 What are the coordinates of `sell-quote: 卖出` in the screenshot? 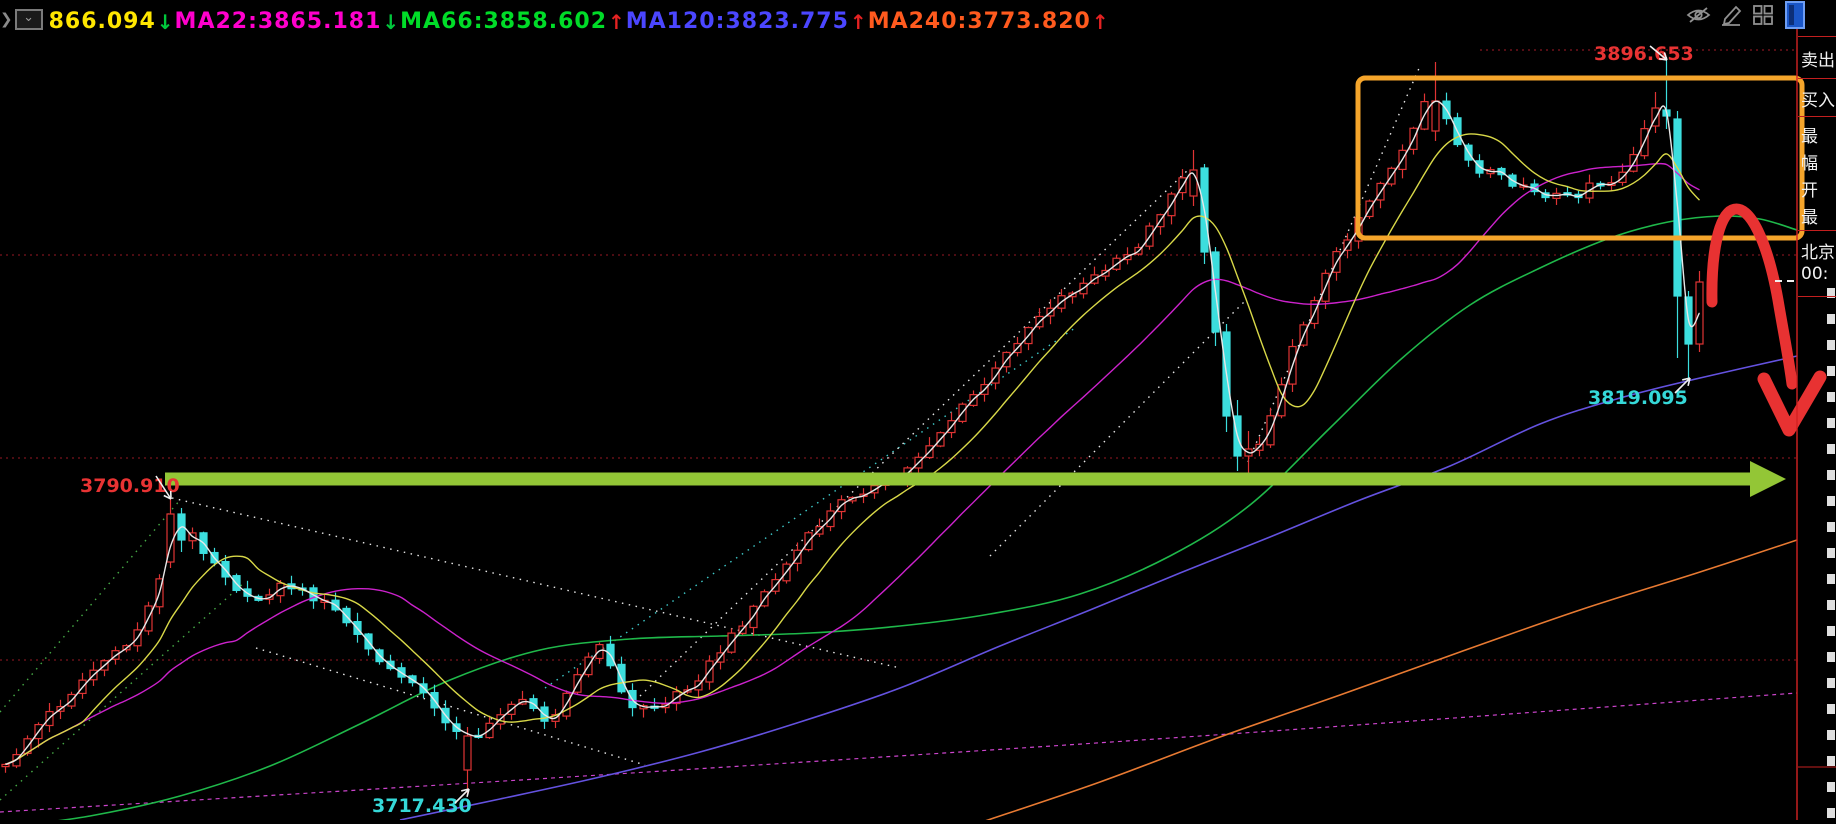 It's located at (1818, 58).